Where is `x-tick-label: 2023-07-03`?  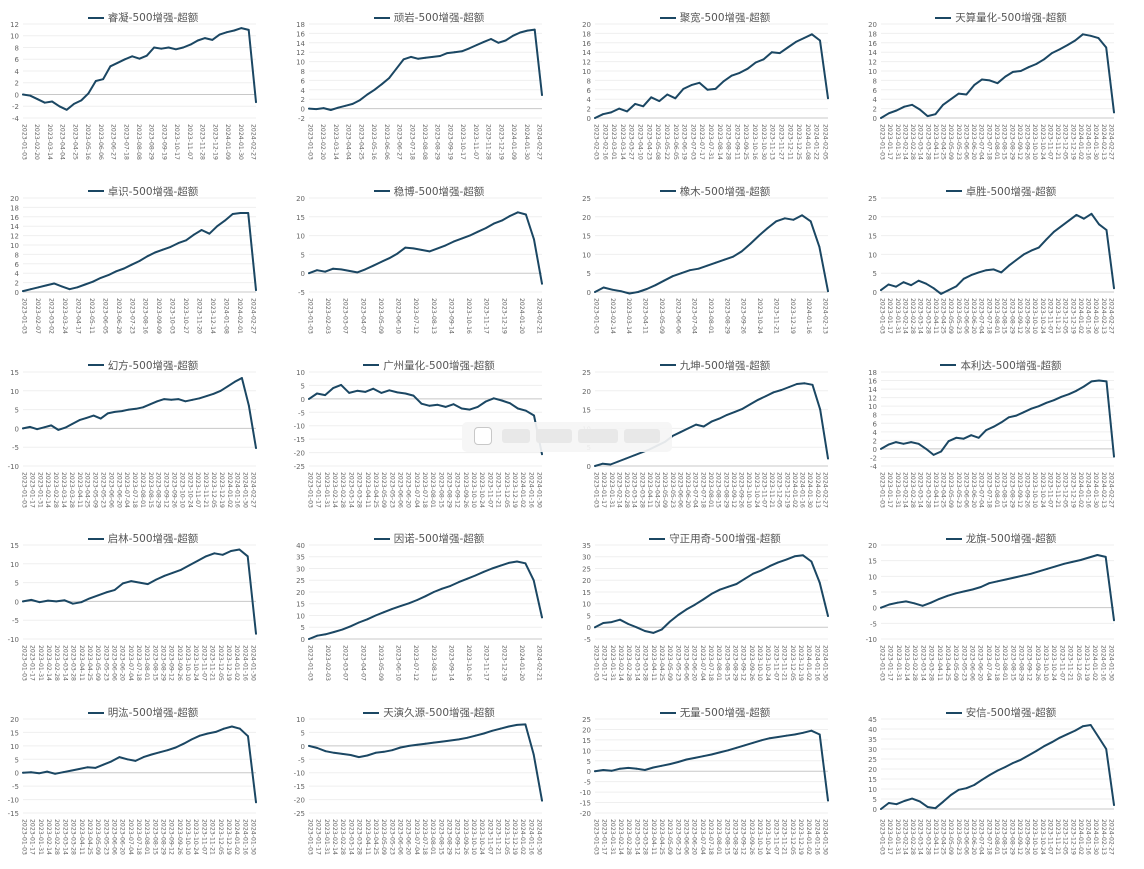
x-tick-label: 2023-07-03 is located at coordinates (692, 142).